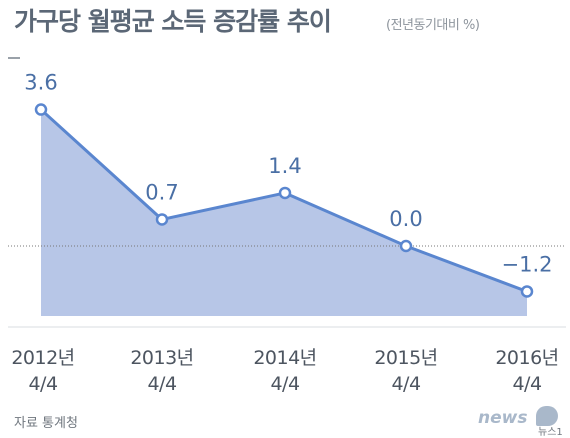 Image resolution: width=570 pixels, height=438 pixels. What do you see at coordinates (161, 192) in the screenshot?
I see `data-label: 0.7` at bounding box center [161, 192].